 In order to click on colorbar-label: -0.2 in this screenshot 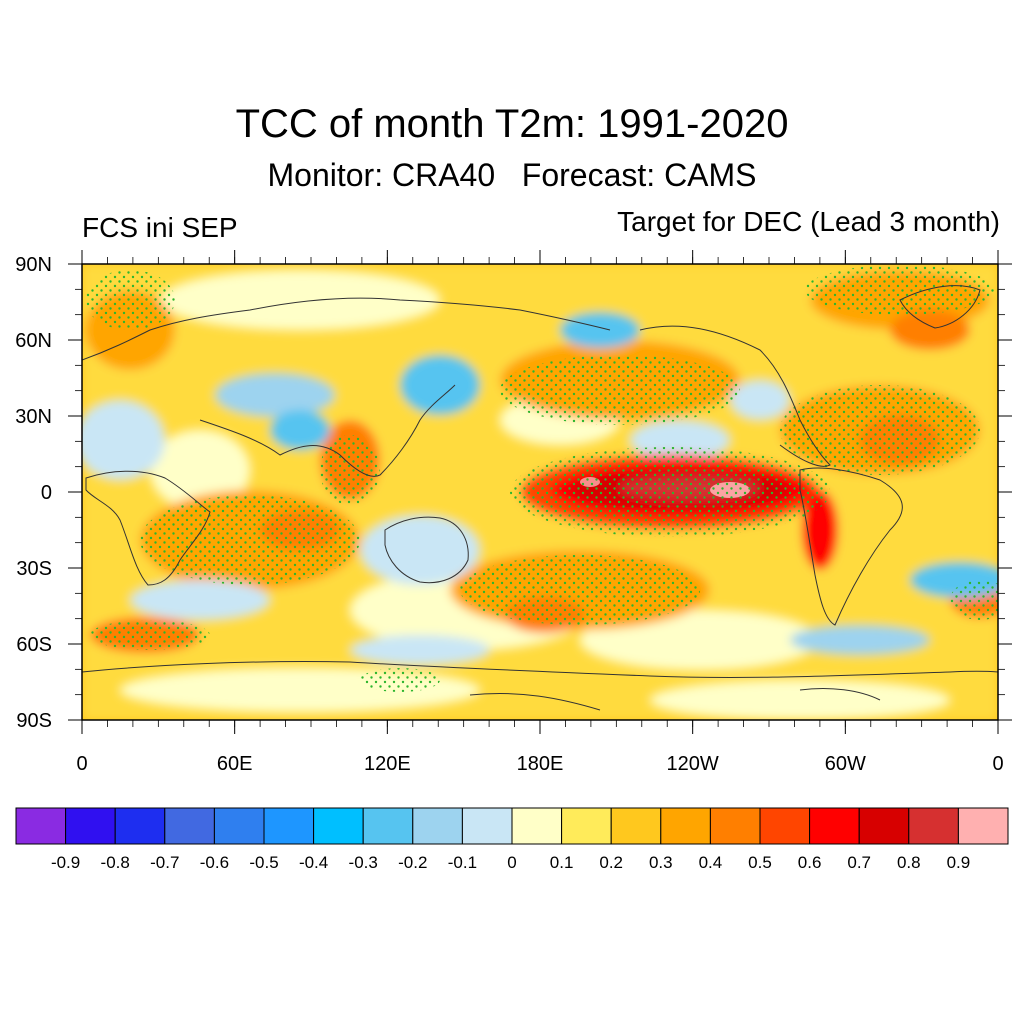, I will do `click(413, 862)`.